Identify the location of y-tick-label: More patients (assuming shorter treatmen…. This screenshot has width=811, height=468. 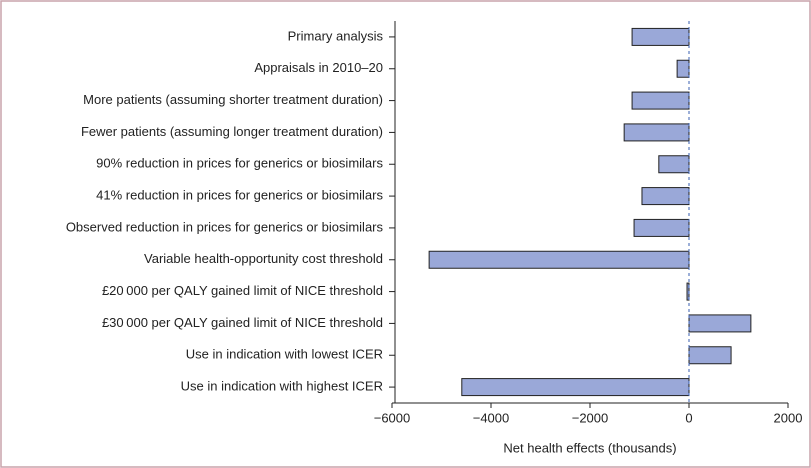
(233, 99).